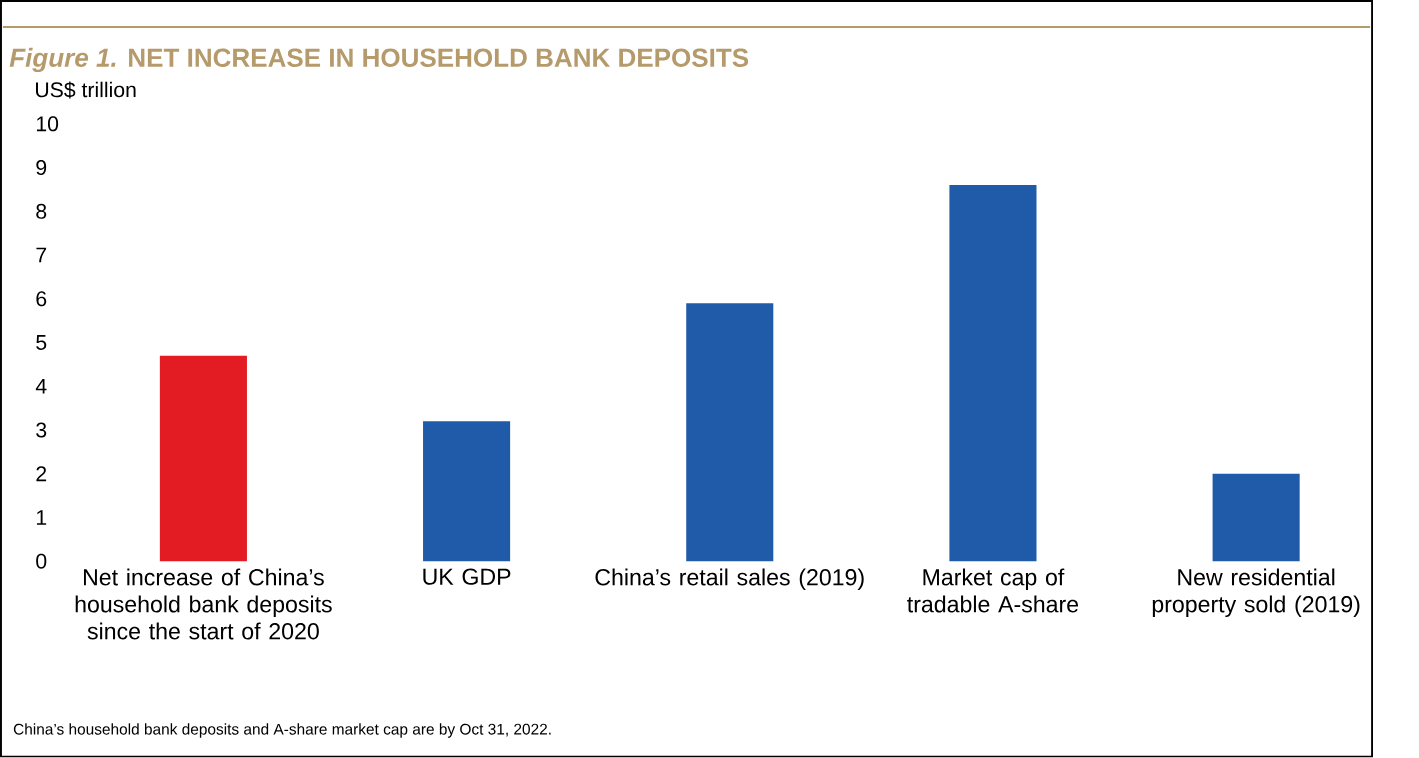 Image resolution: width=1419 pixels, height=758 pixels. What do you see at coordinates (993, 590) in the screenshot?
I see `x-tick-label: Market cap of tradable A-share` at bounding box center [993, 590].